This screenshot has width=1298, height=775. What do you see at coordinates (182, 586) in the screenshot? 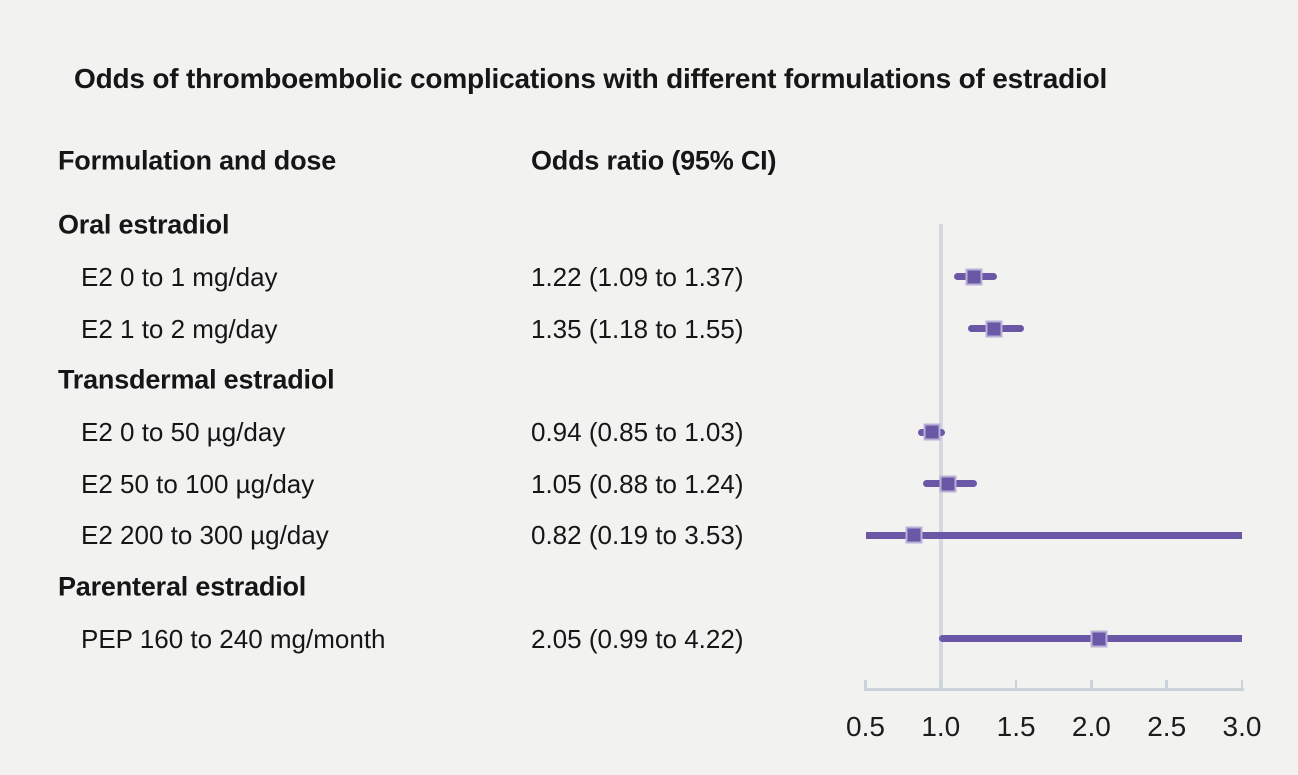
I see `group-label-parenteral-estradiol: Parenteral estradiol` at bounding box center [182, 586].